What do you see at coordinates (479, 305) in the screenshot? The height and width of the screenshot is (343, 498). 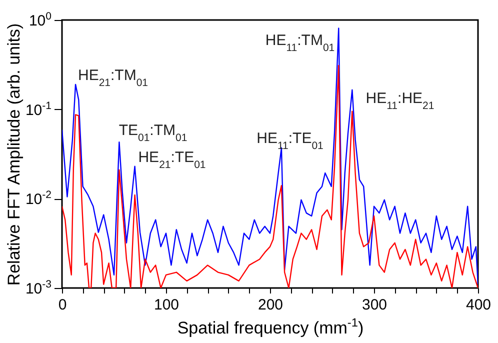 I see `x-tick-label: 400` at bounding box center [479, 305].